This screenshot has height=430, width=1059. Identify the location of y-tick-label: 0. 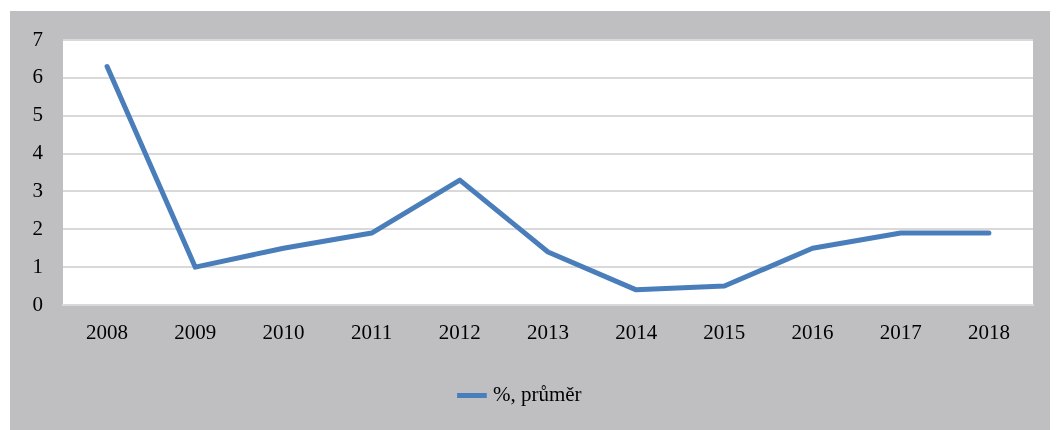
(37, 303).